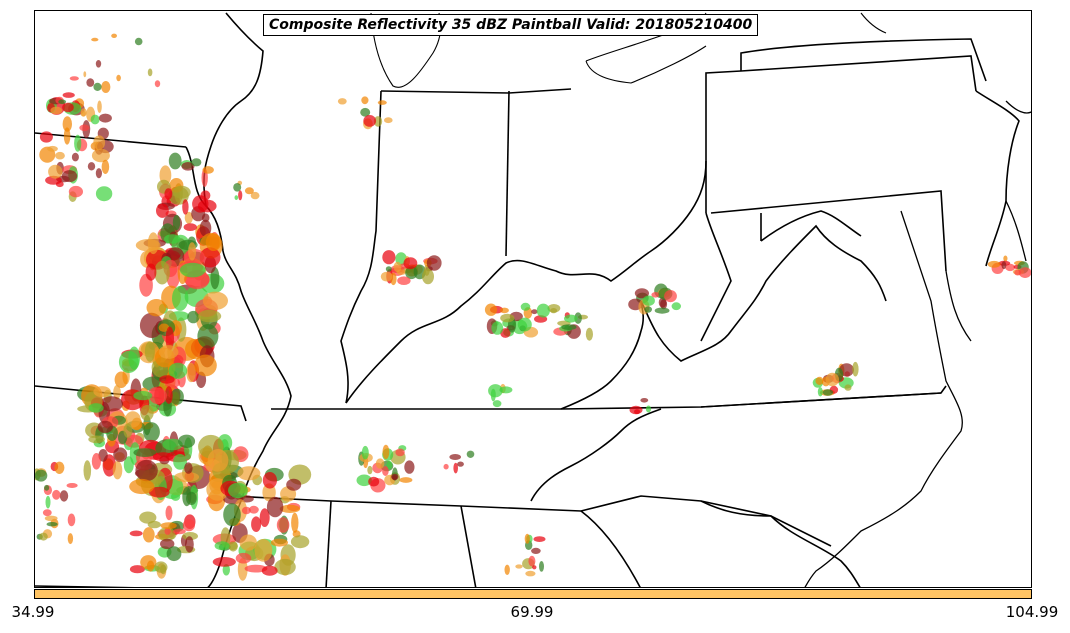  What do you see at coordinates (468, 546) in the screenshot?
I see `al-ga-border` at bounding box center [468, 546].